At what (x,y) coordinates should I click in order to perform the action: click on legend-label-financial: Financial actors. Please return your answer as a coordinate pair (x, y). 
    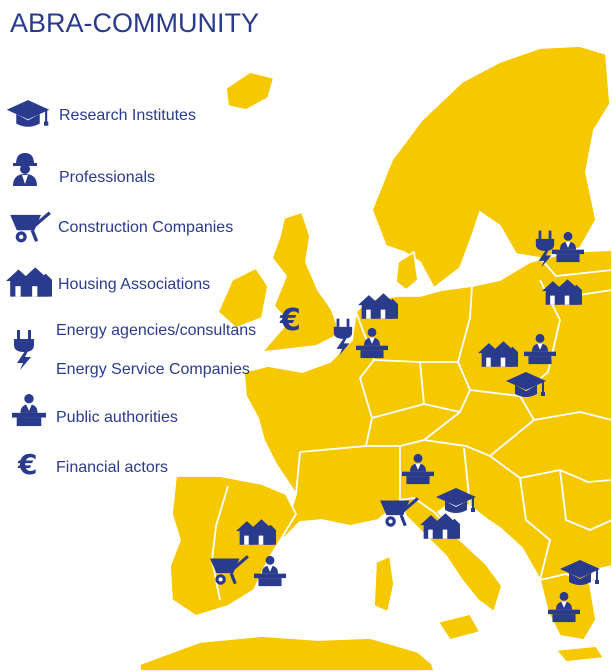
    Looking at the image, I should click on (112, 468).